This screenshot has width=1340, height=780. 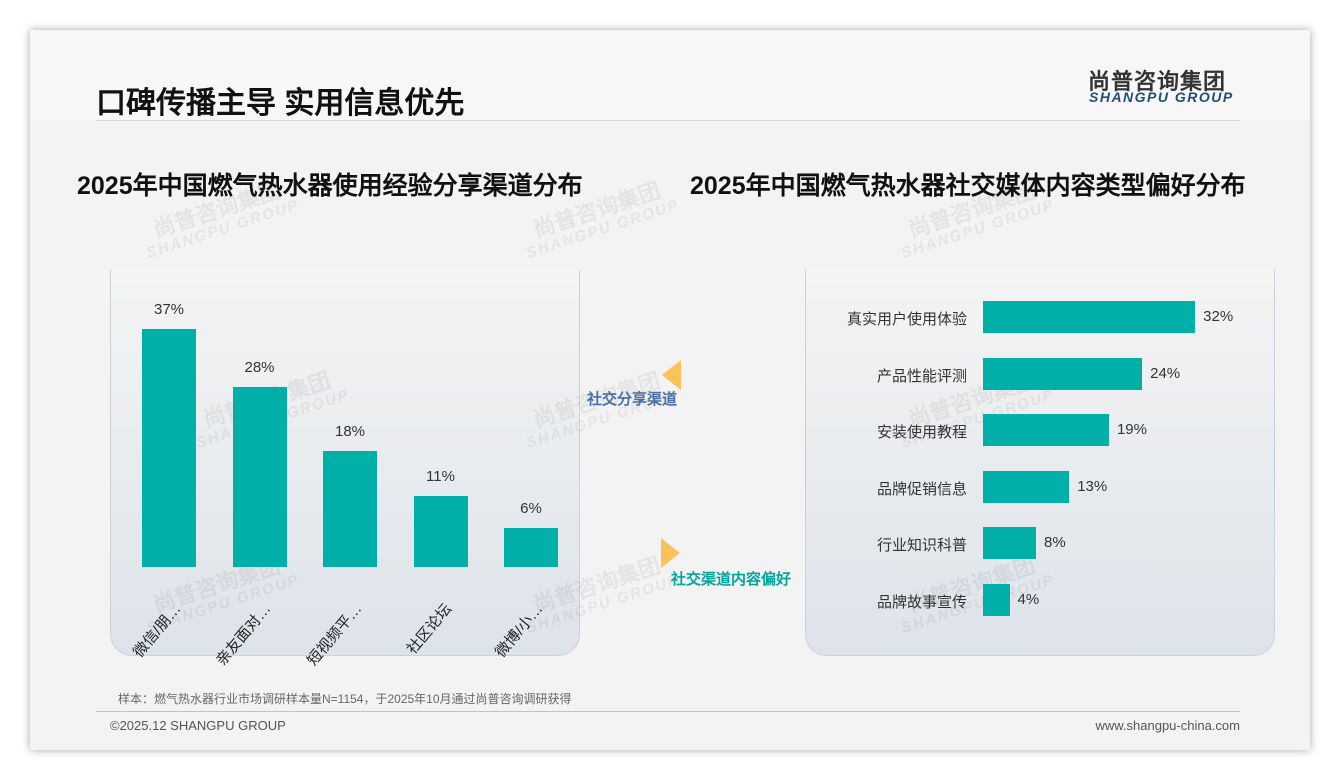 What do you see at coordinates (671, 375) in the screenshot?
I see `left-arrow-icon` at bounding box center [671, 375].